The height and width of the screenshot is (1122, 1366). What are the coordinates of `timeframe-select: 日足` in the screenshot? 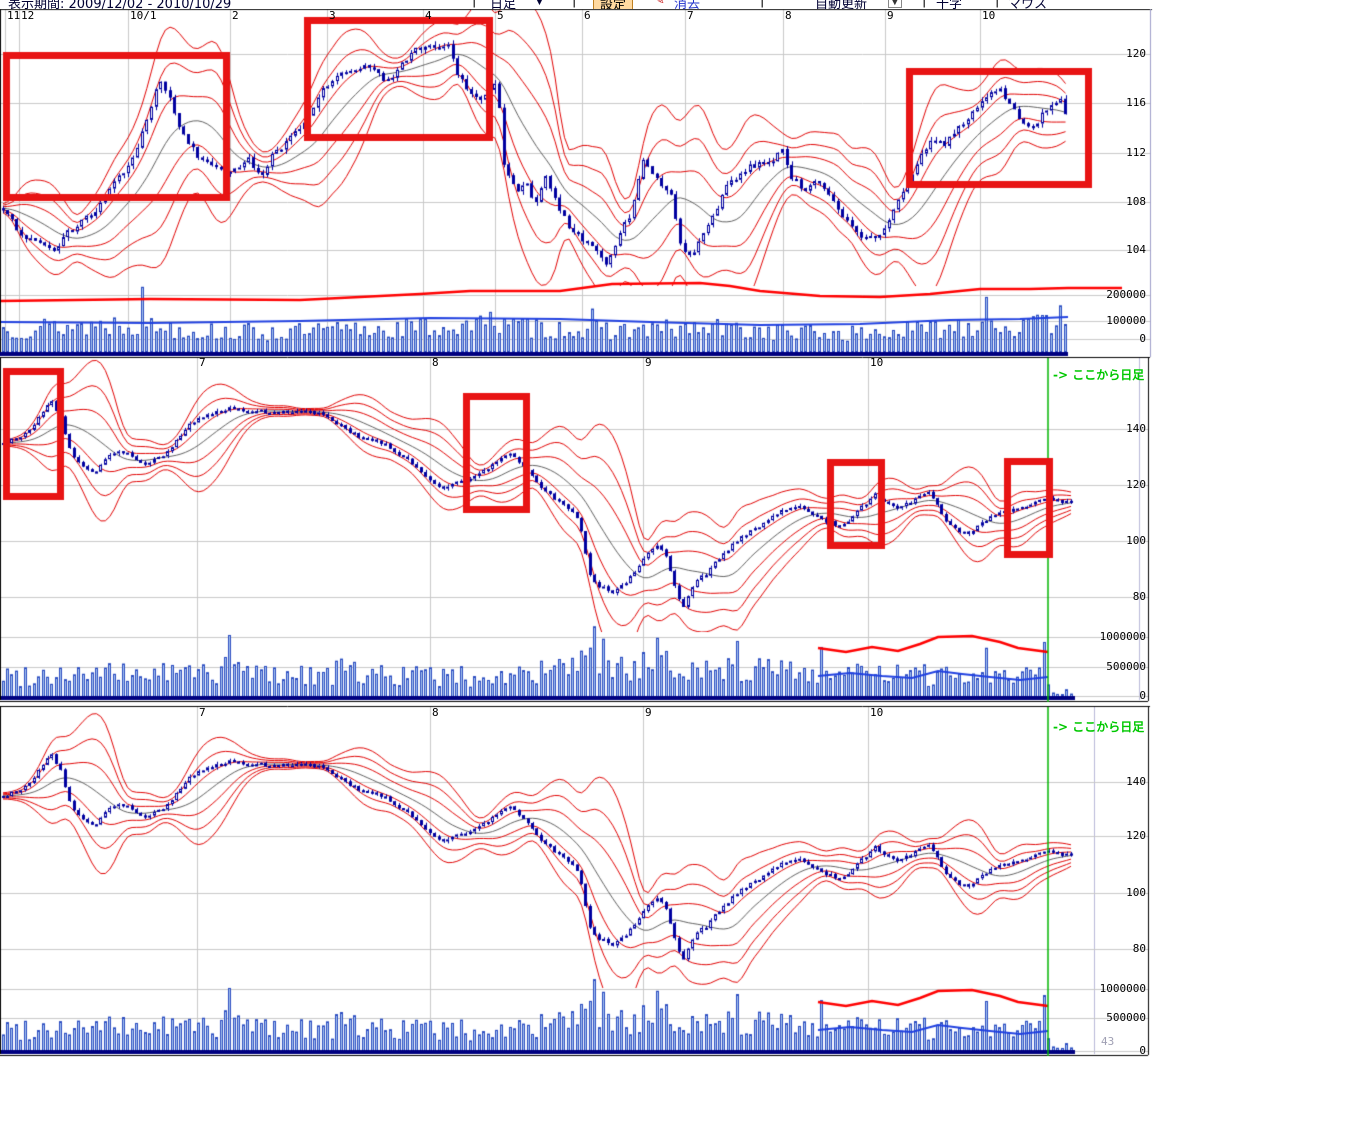 It's located at (503, 4).